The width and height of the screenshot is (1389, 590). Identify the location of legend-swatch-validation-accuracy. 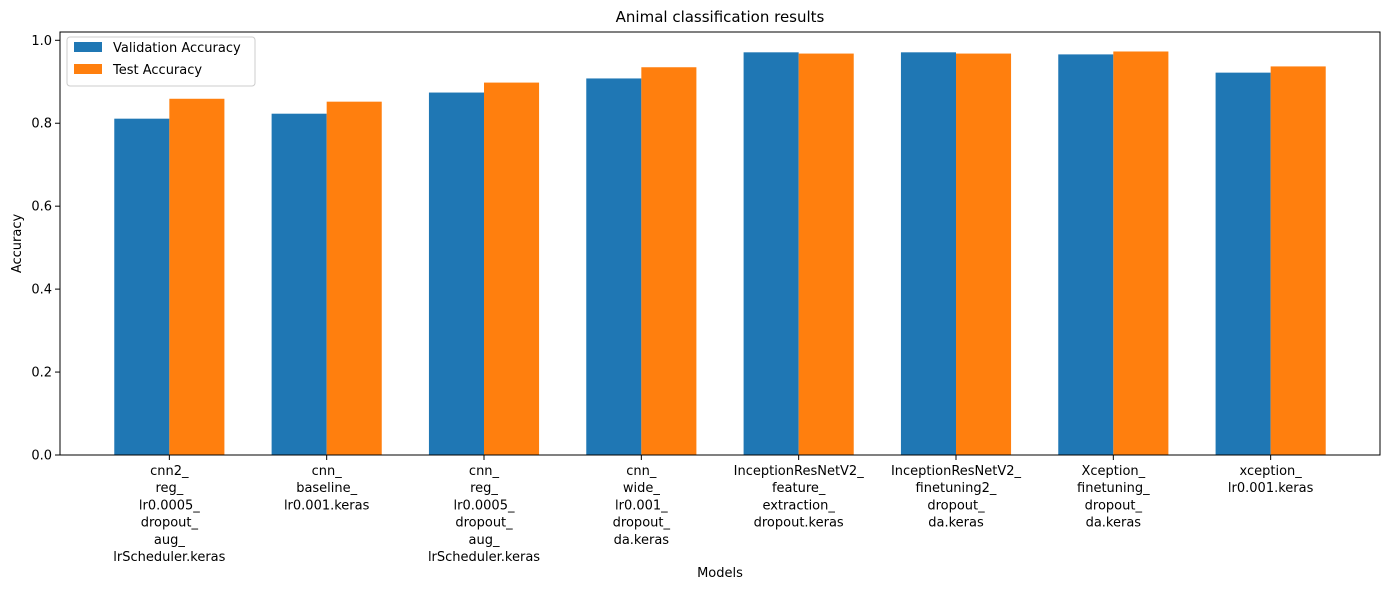
(88, 47).